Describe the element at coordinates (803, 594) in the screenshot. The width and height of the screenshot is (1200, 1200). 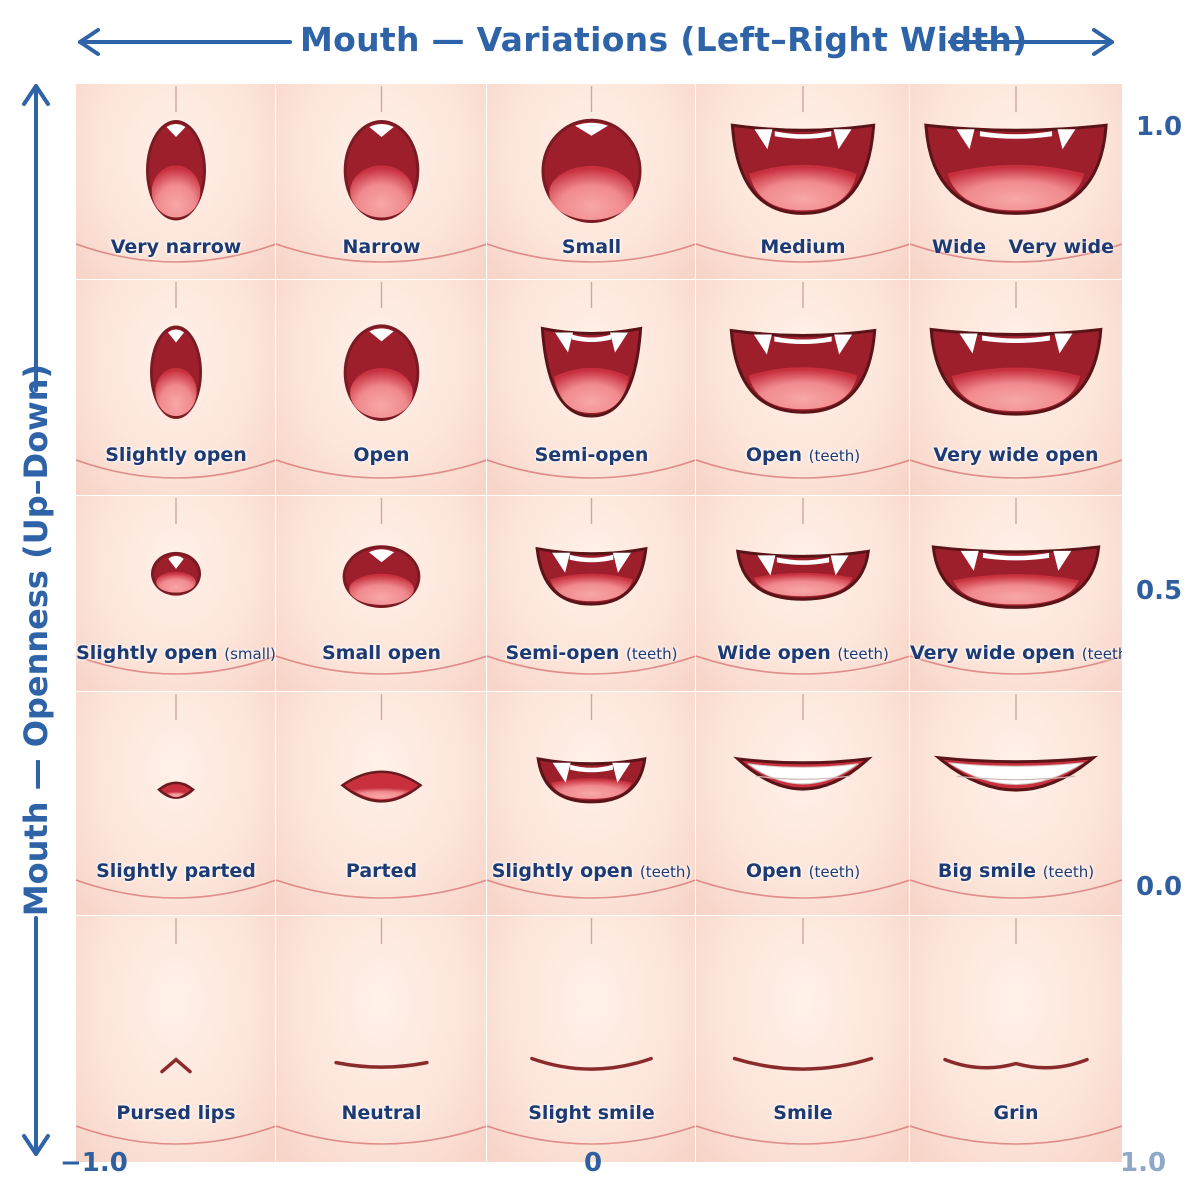
I see `mouth-cell: Wide open (teeth)` at that location.